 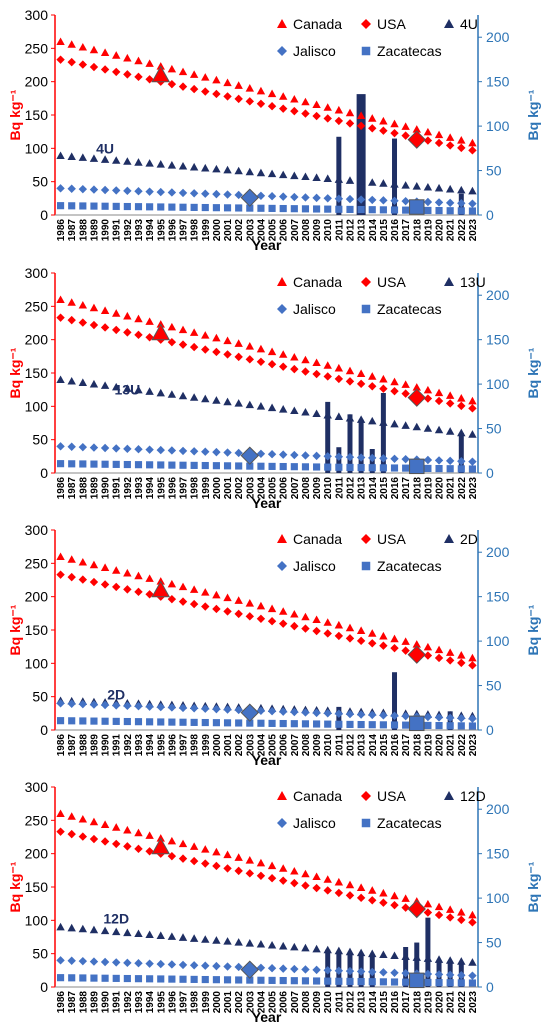 What do you see at coordinates (37, 340) in the screenshot?
I see `left-tick-label: 200` at bounding box center [37, 340].